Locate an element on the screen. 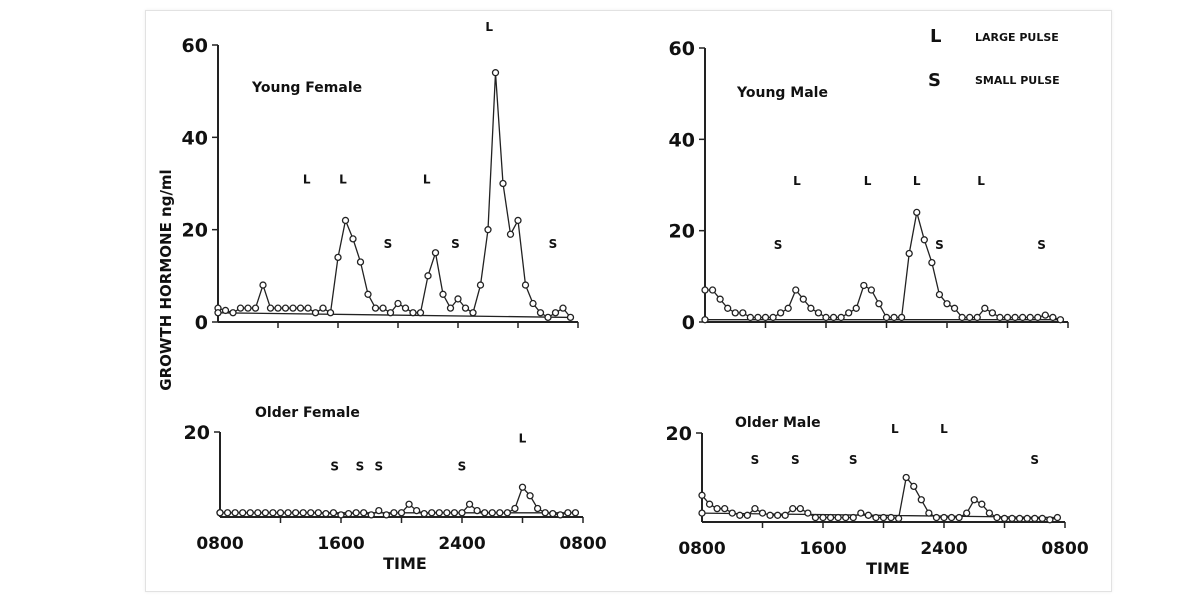 Image resolution: width=1200 pixels, height=600 pixels. panel-title: Young Male is located at coordinates (782, 93).